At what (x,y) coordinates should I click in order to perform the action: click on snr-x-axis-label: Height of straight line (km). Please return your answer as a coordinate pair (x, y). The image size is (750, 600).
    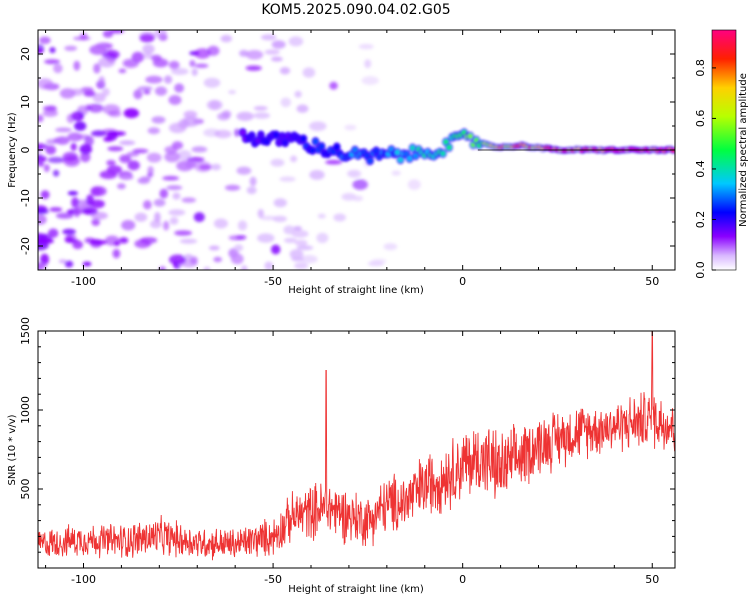
    Looking at the image, I should click on (356, 589).